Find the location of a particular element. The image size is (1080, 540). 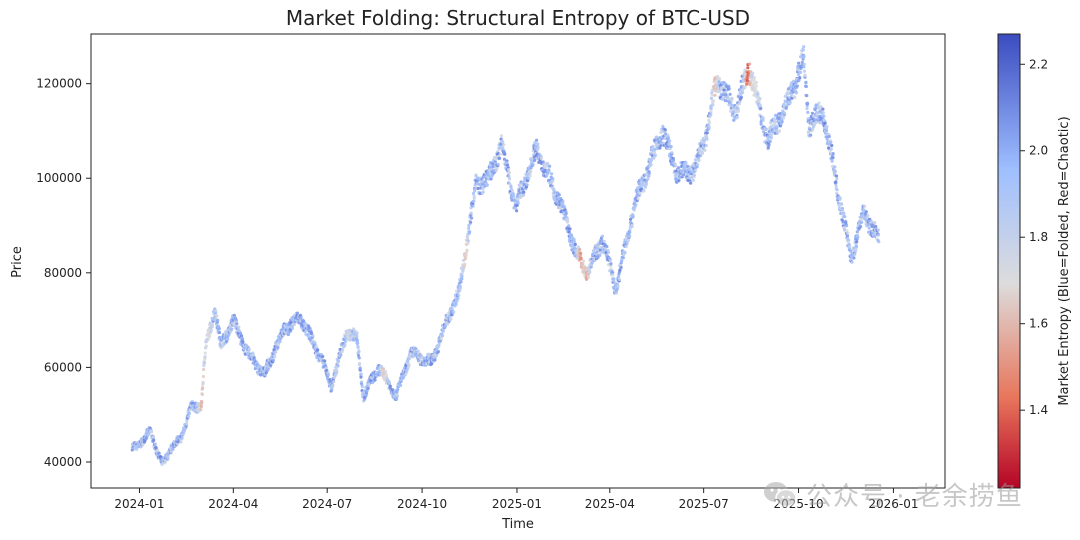

colorbar-tick-label: 1.8 is located at coordinates (1038, 237).